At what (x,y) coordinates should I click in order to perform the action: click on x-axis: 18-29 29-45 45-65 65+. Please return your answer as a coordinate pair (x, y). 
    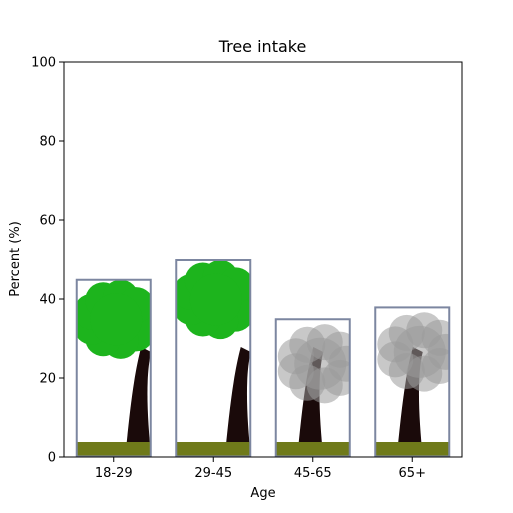
    Looking at the image, I should click on (260, 469).